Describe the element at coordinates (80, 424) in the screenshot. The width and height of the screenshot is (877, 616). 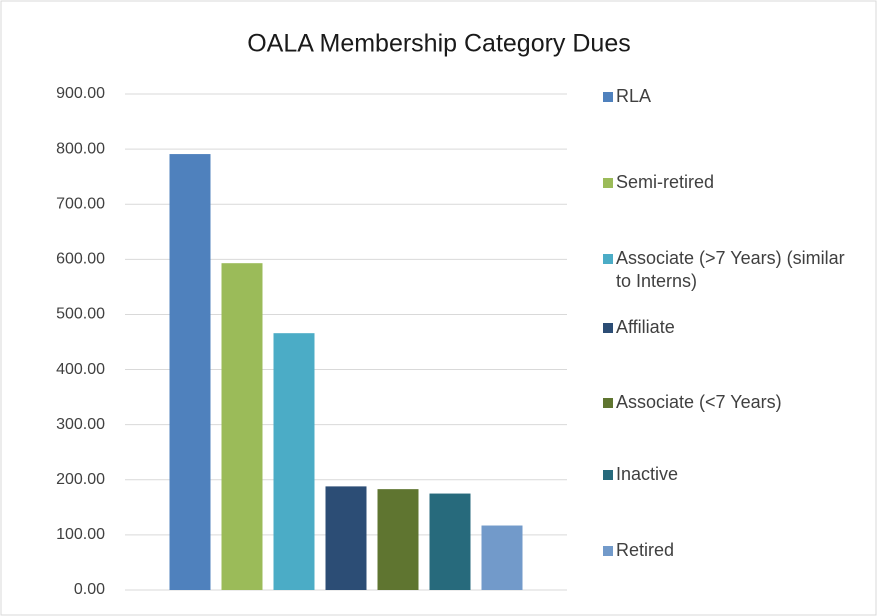
I see `y-tick-label: 300.00` at that location.